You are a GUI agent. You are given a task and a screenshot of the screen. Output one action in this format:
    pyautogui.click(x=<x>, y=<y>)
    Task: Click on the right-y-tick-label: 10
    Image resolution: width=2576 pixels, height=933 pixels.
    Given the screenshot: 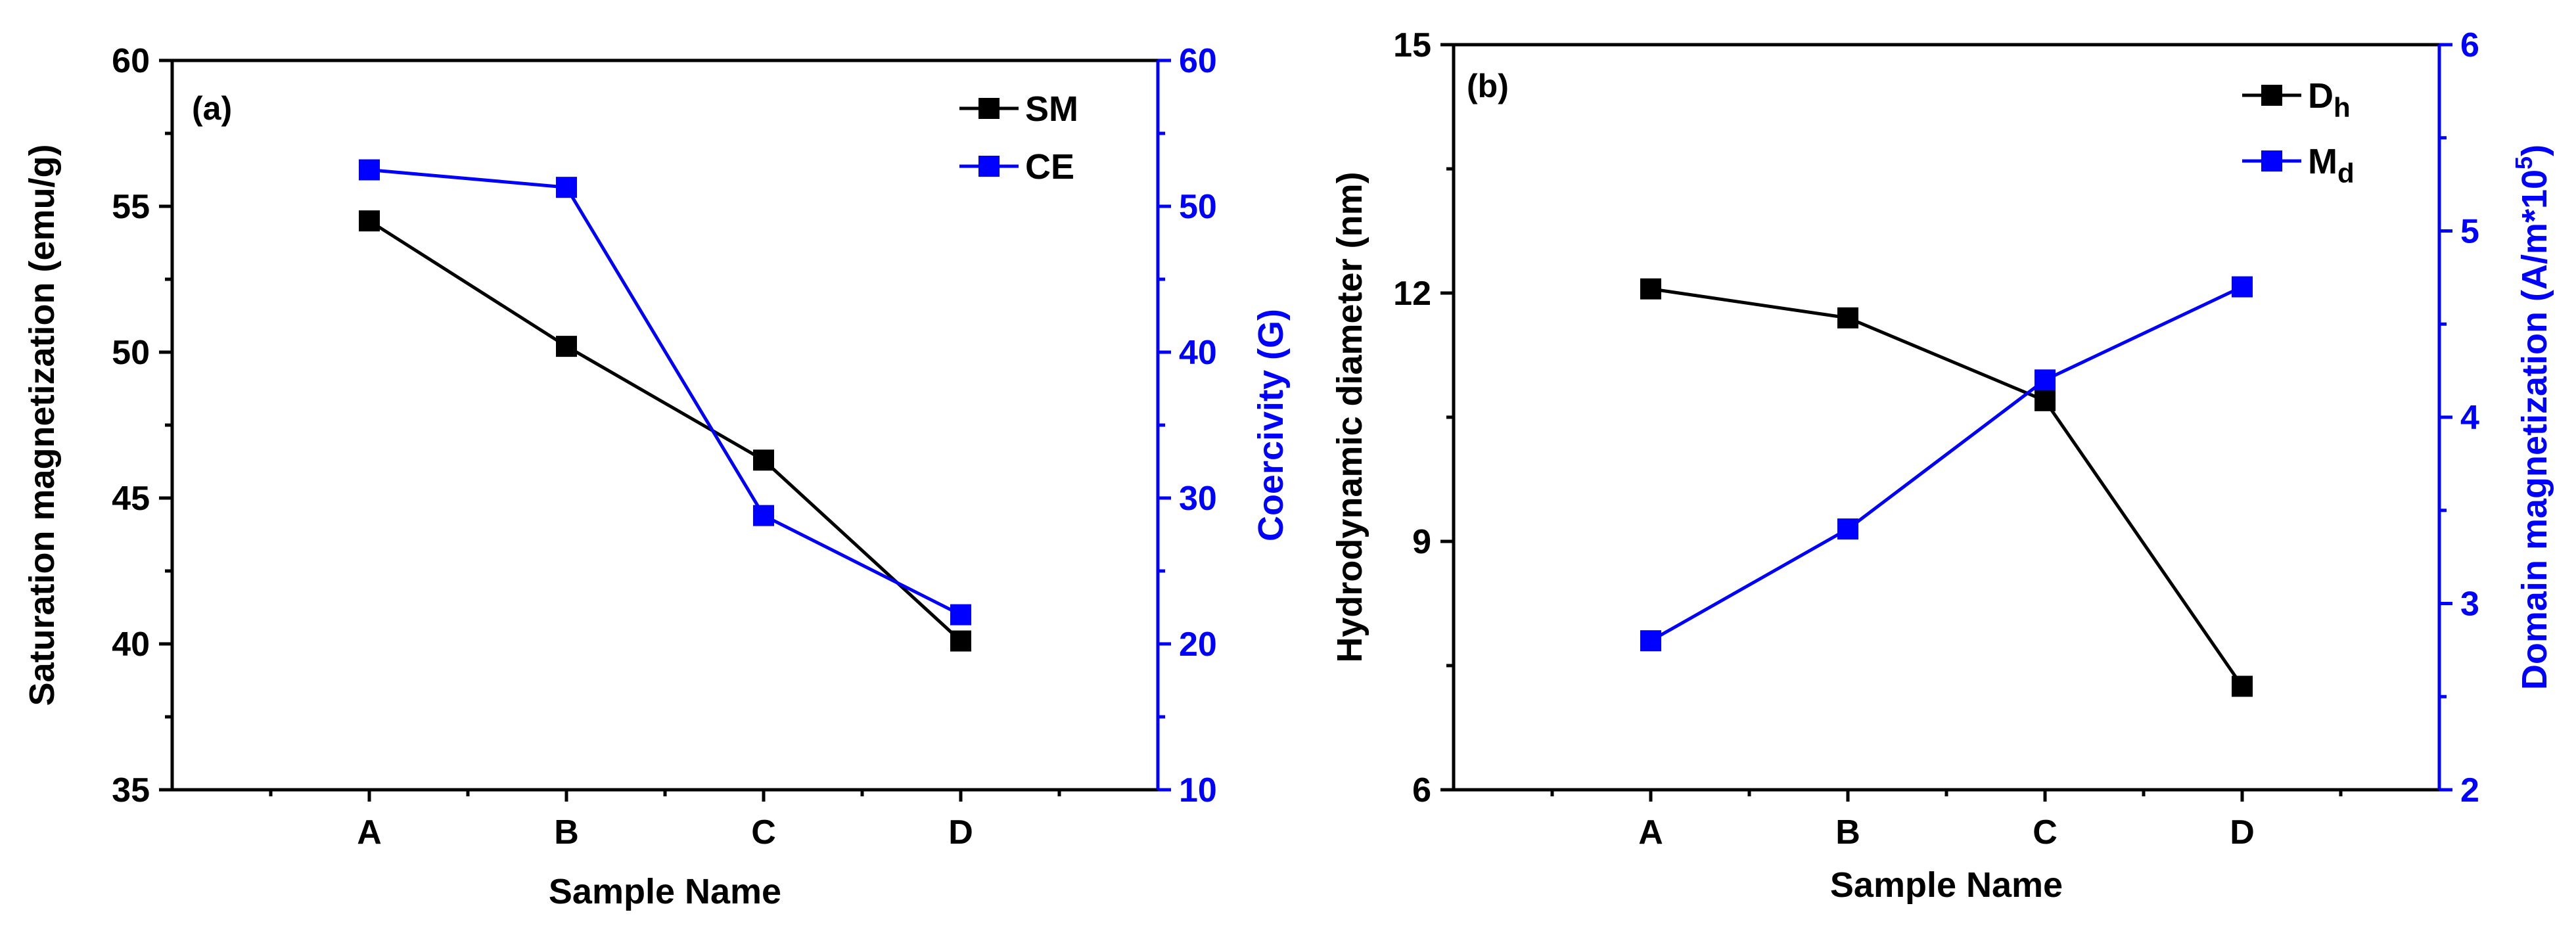 What is the action you would take?
    pyautogui.click(x=1198, y=790)
    